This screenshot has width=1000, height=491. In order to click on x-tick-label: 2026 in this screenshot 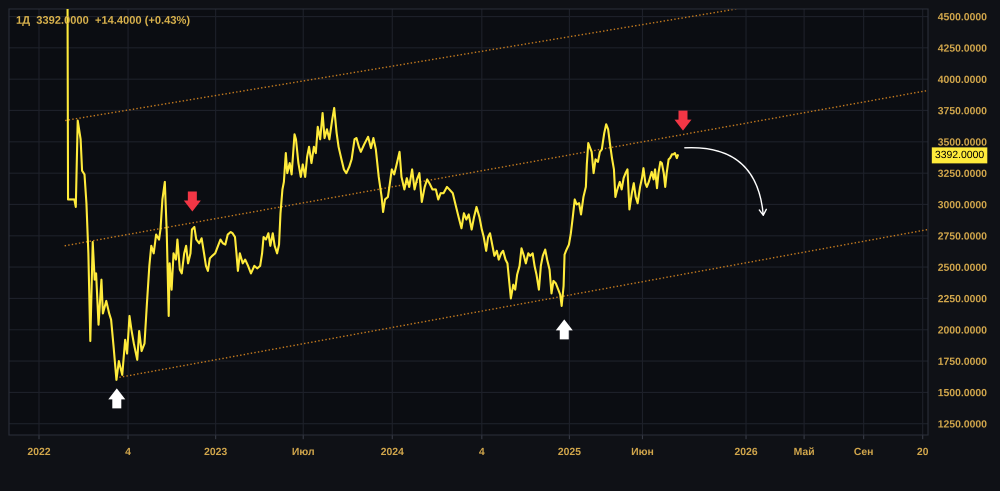, I will do `click(746, 452)`.